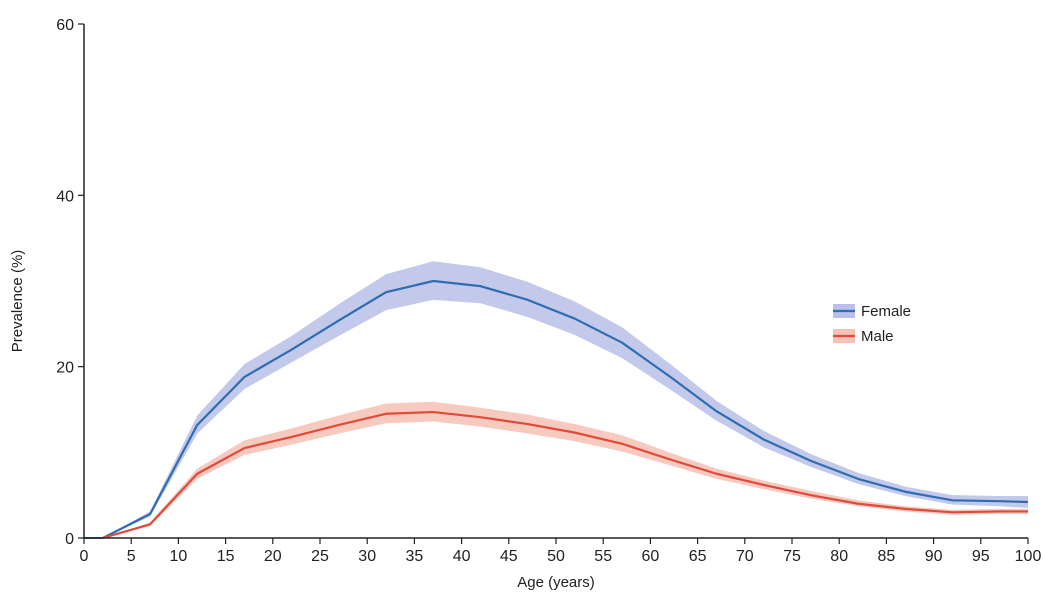  Describe the element at coordinates (131, 556) in the screenshot. I see `x-tick-label: 5` at that location.